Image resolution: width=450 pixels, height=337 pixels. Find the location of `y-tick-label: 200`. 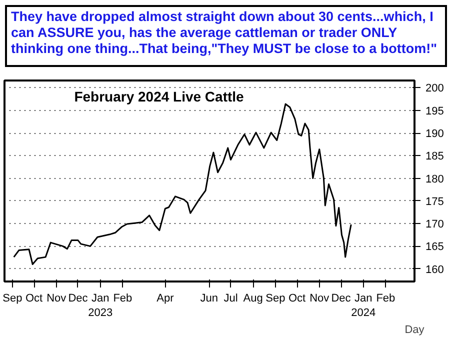

y-tick-label: 200 is located at coordinates (435, 88).